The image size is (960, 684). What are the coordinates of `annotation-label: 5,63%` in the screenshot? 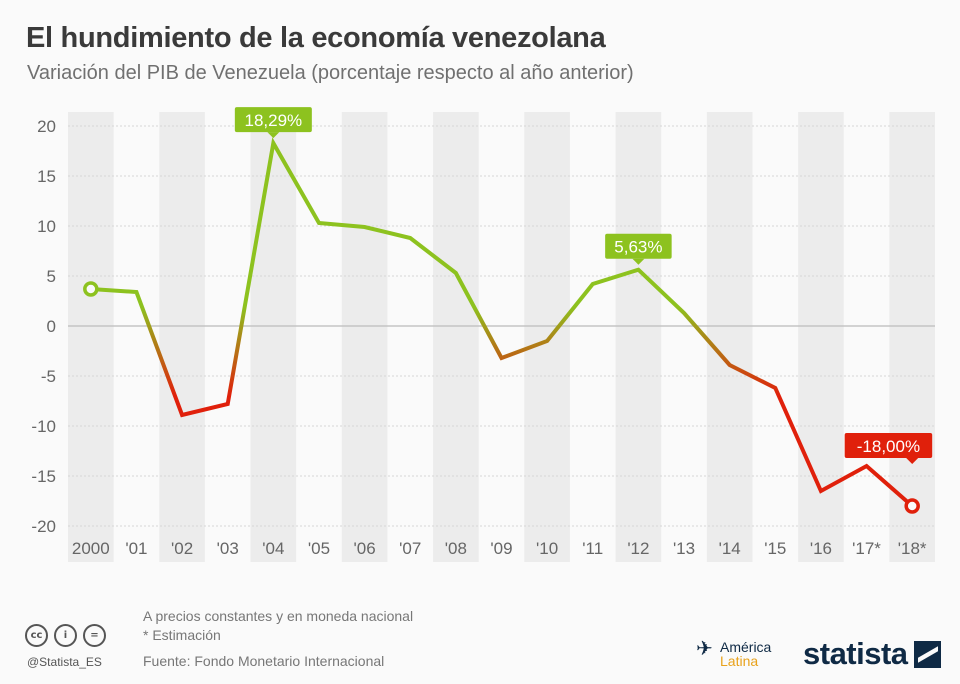 It's located at (638, 247).